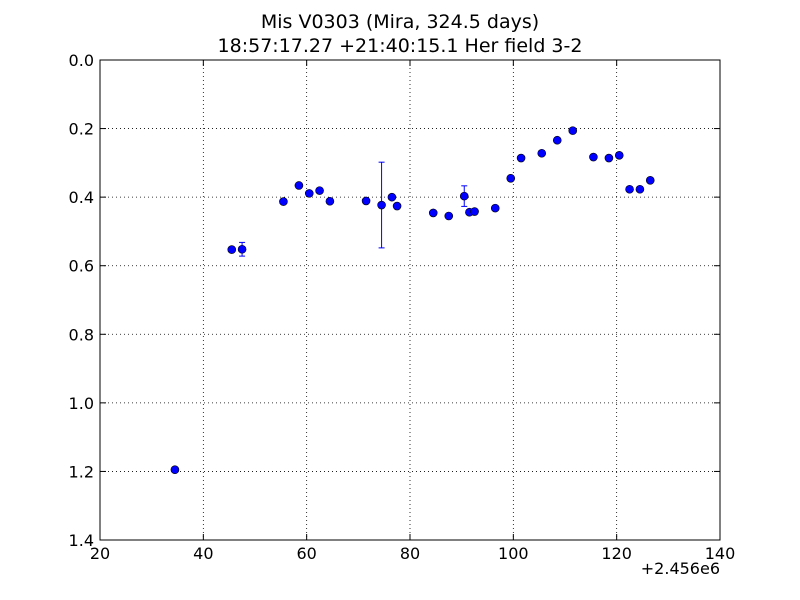 The height and width of the screenshot is (600, 800). I want to click on y-tick-label: 0.0, so click(81, 60).